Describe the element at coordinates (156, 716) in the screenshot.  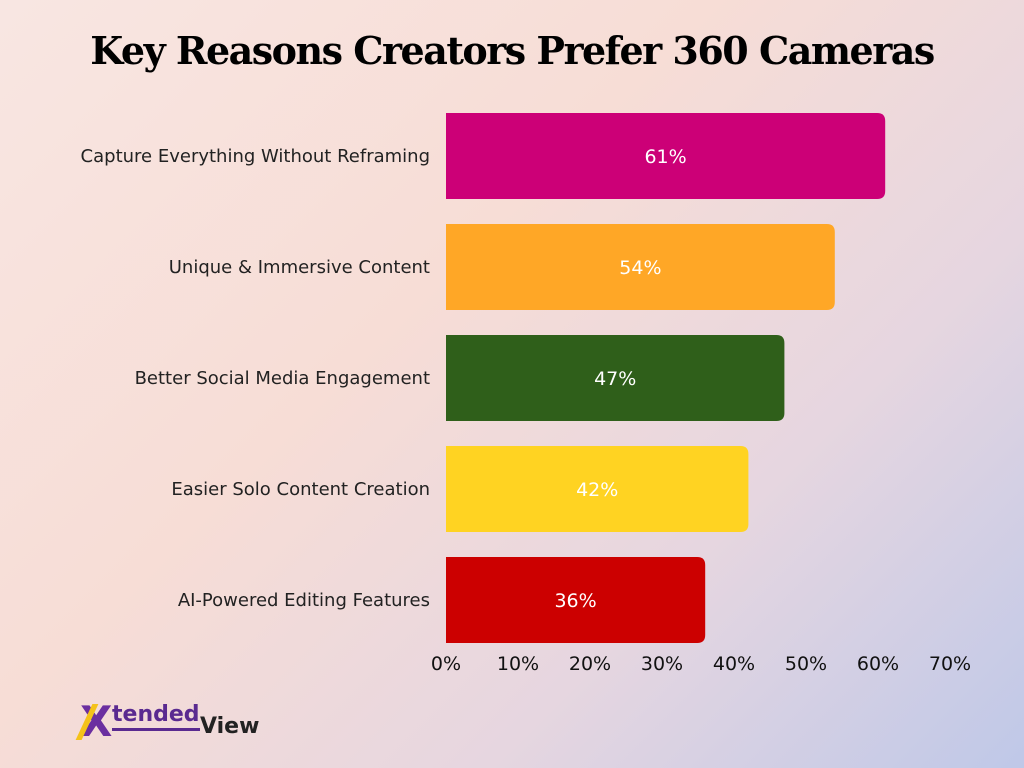
I see `brand-name-part1: tended` at that location.